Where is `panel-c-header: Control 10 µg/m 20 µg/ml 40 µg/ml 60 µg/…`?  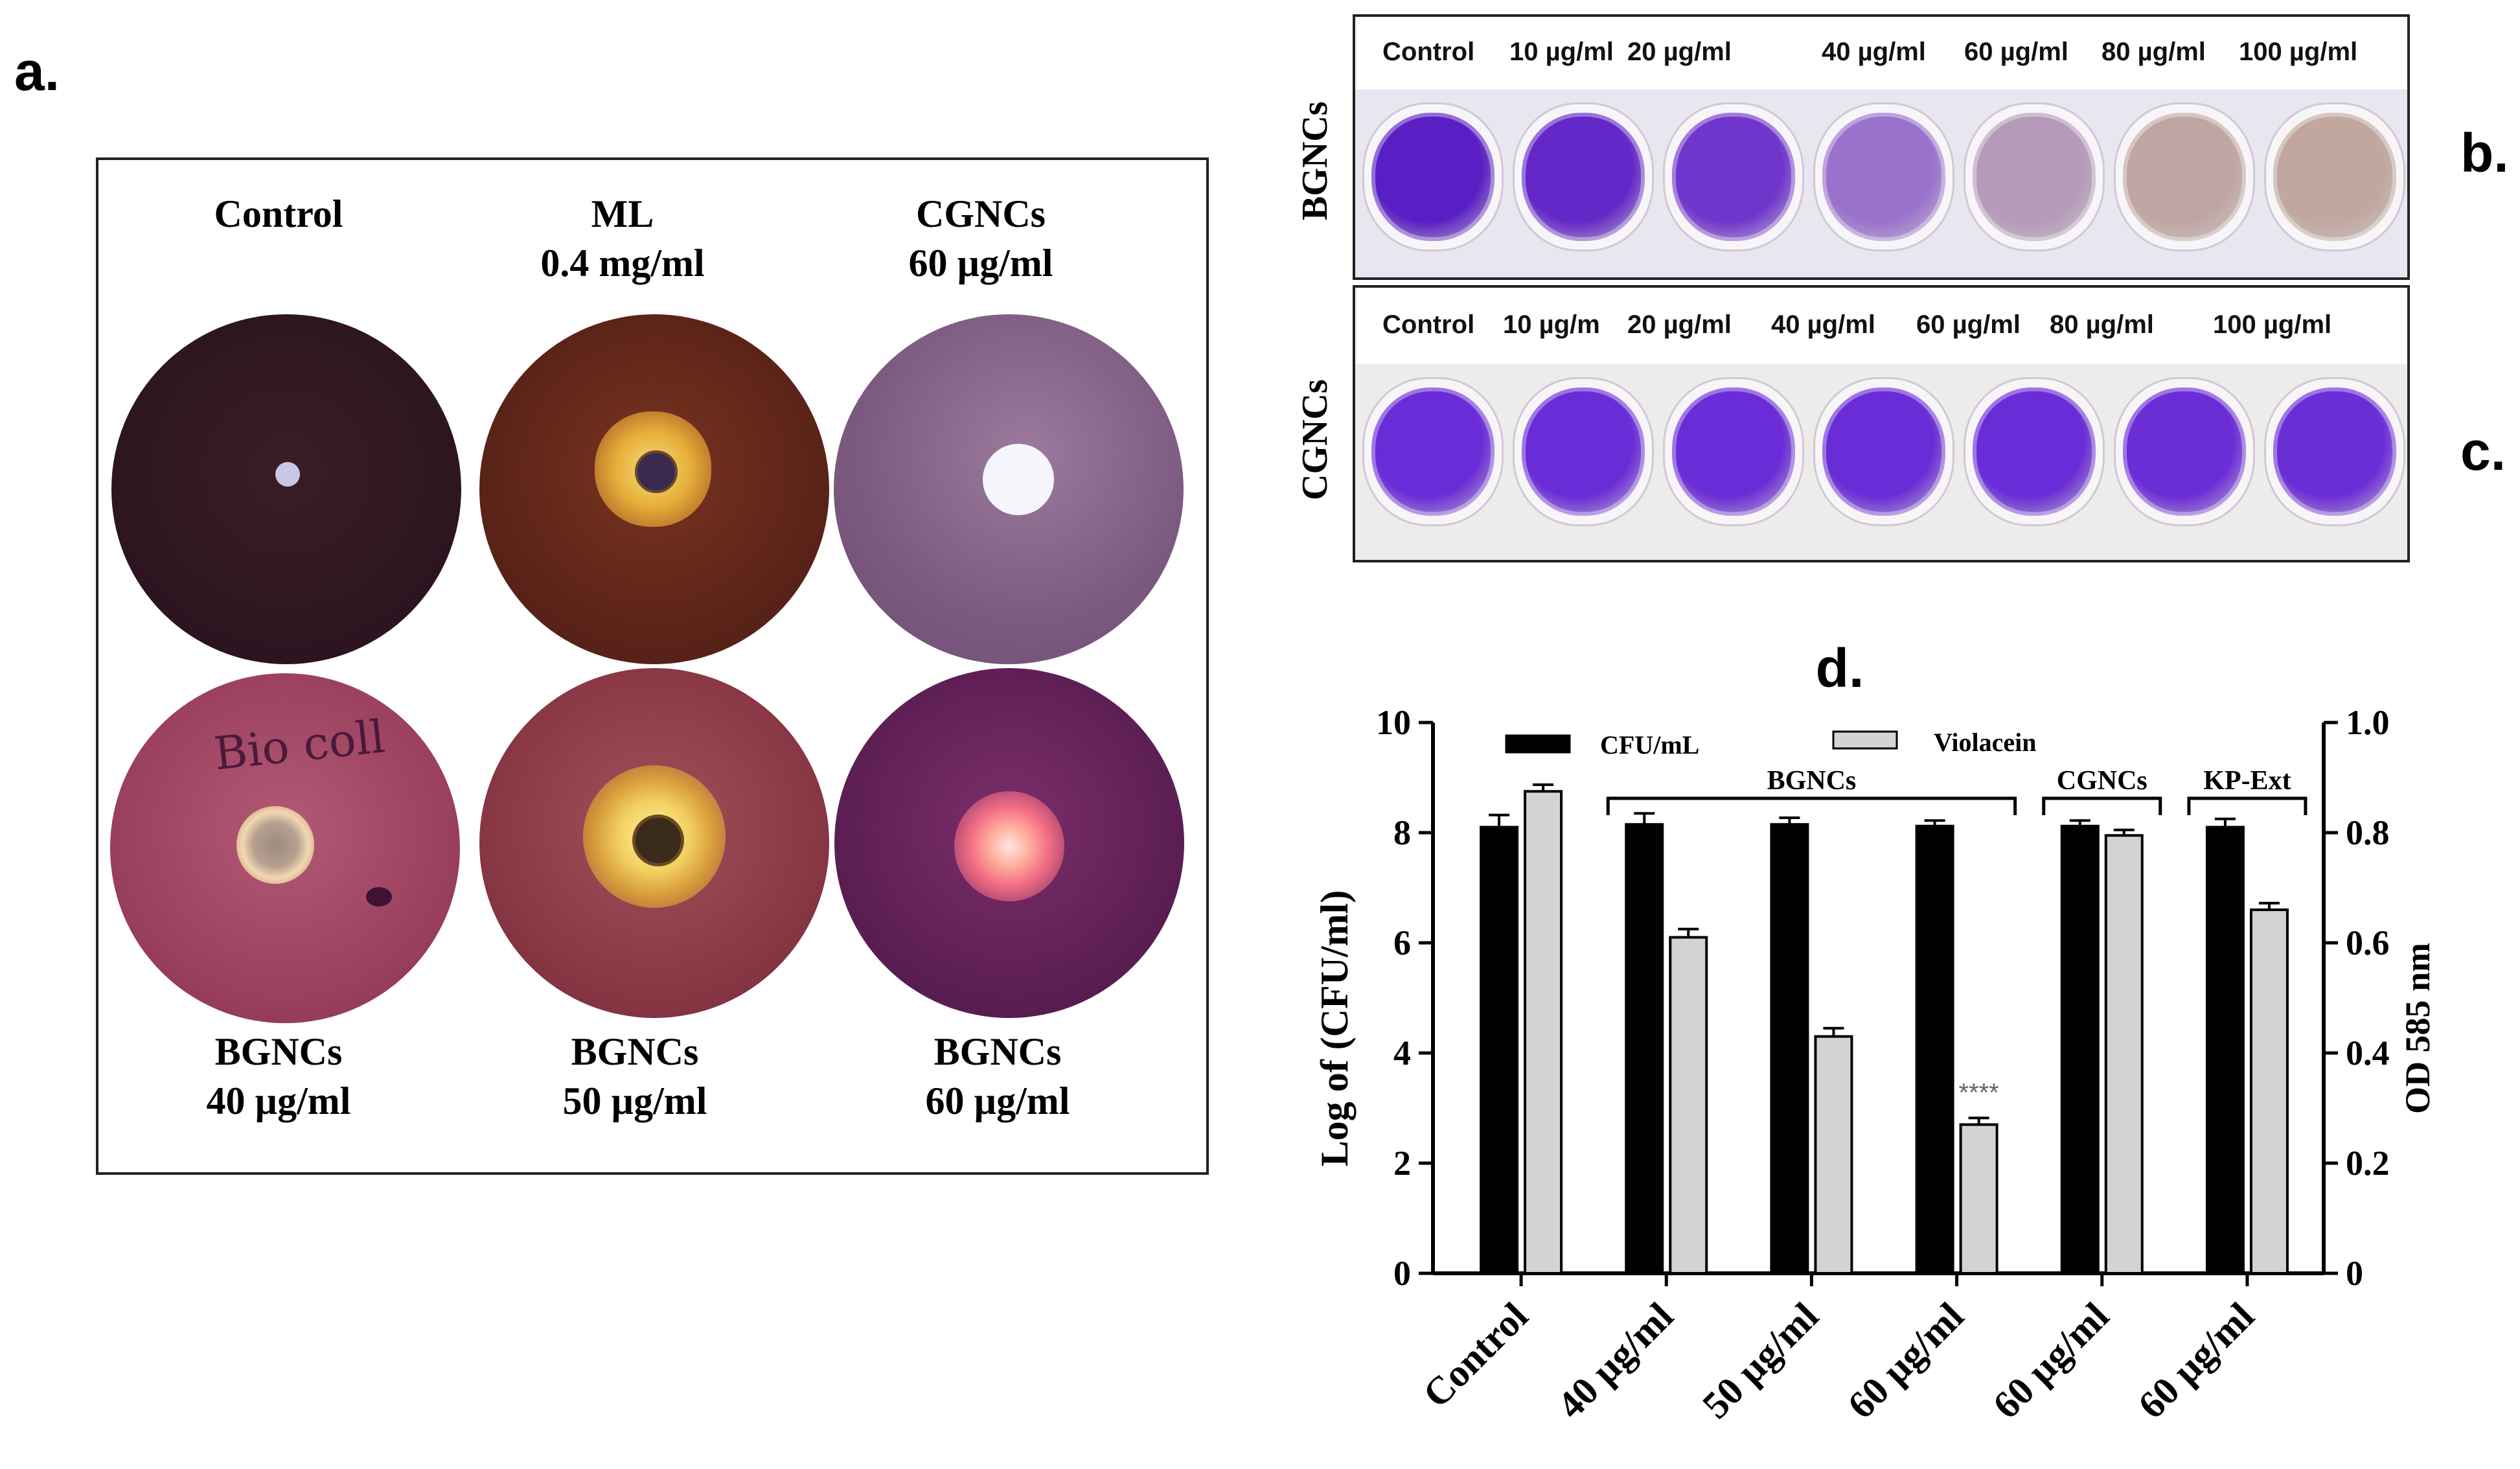 panel-c-header: Control 10 µg/m 20 µg/ml 40 µg/ml 60 µg/… is located at coordinates (1881, 327).